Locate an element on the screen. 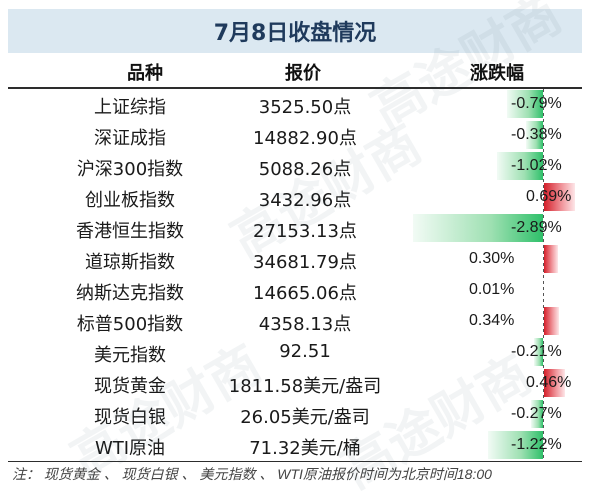  table-row: 上证综指 3525.50点 -0.79% is located at coordinates (295, 104).